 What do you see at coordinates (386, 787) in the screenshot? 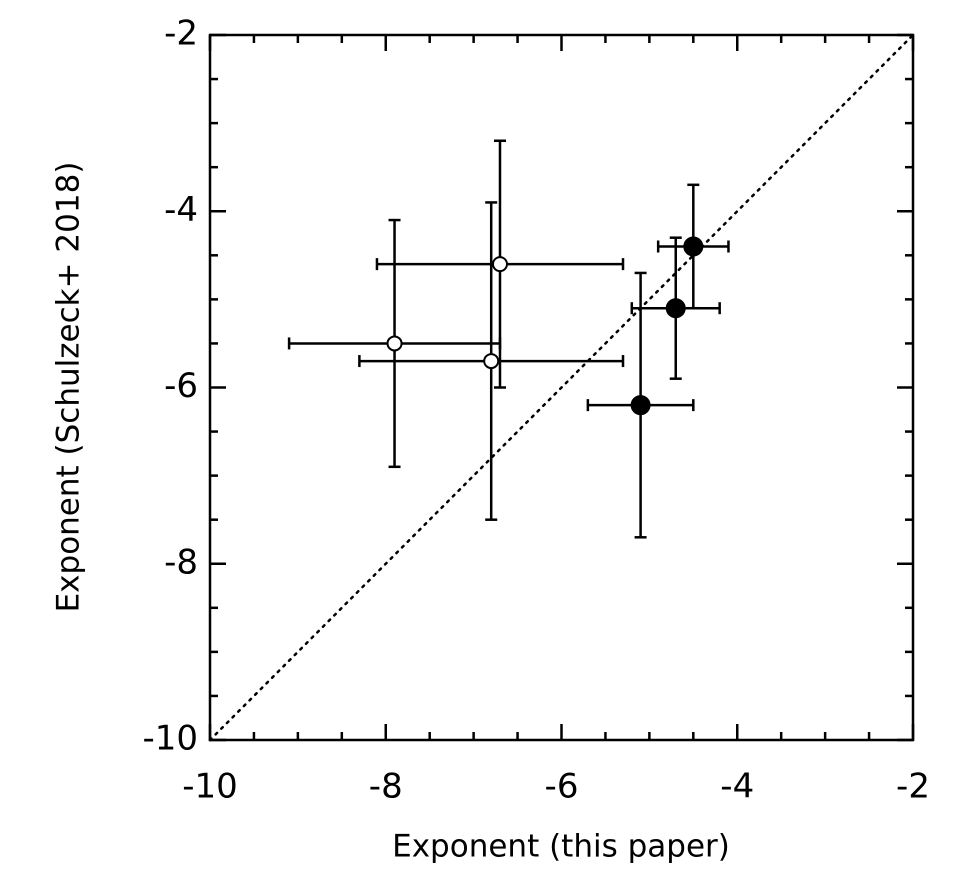
I see `x-tick-label: -8` at bounding box center [386, 787].